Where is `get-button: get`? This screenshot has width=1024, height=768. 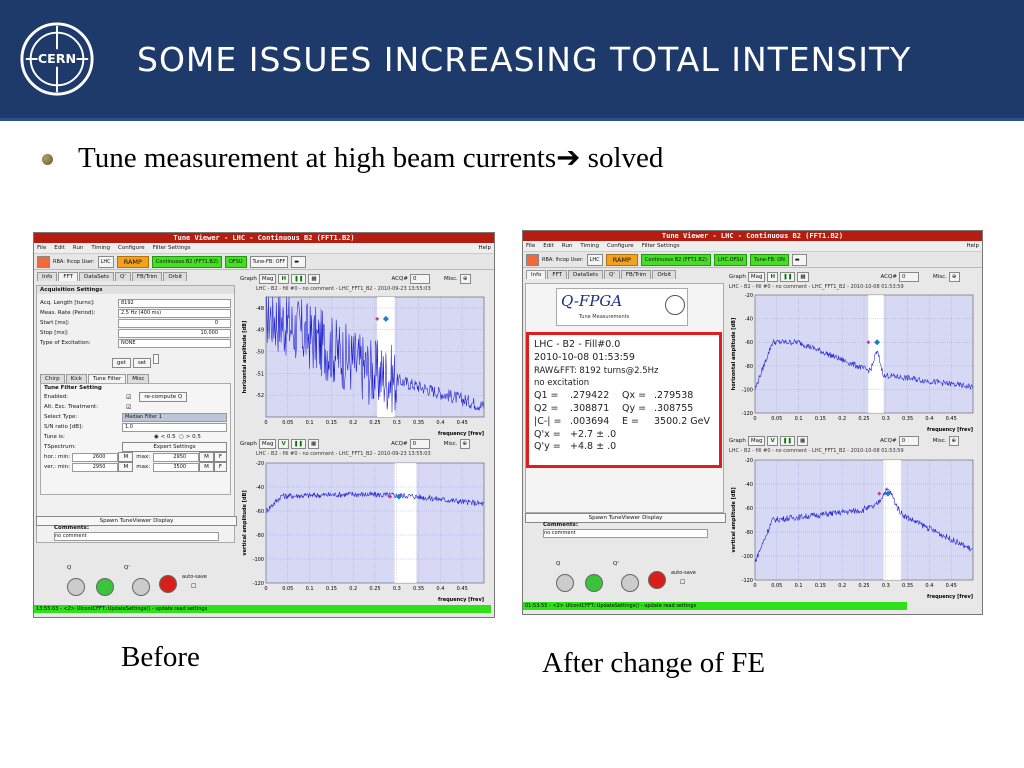 get-button: get is located at coordinates (121, 363).